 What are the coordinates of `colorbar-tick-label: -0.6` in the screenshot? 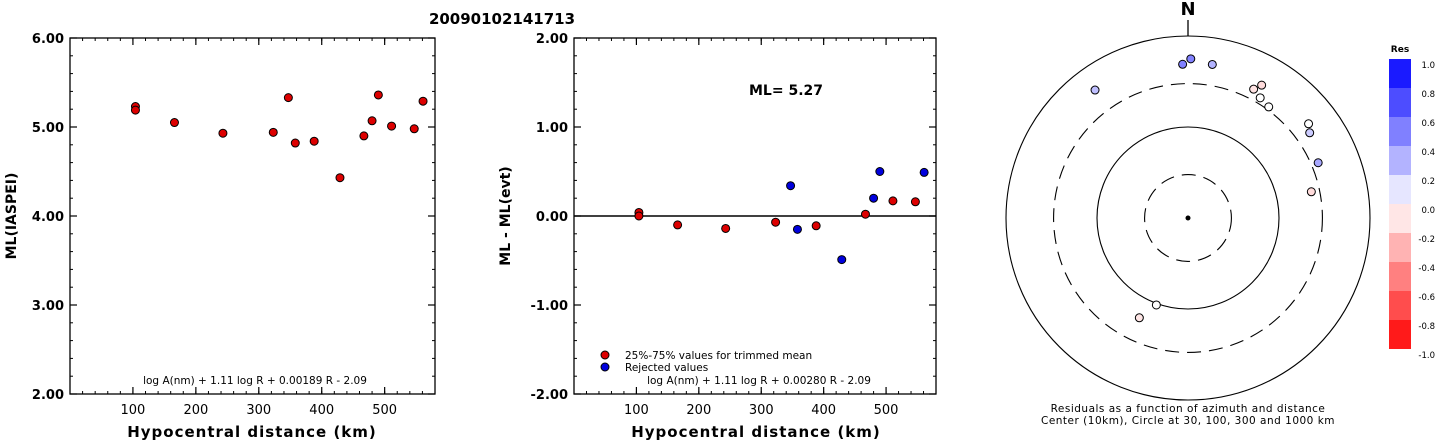 It's located at (1426, 298).